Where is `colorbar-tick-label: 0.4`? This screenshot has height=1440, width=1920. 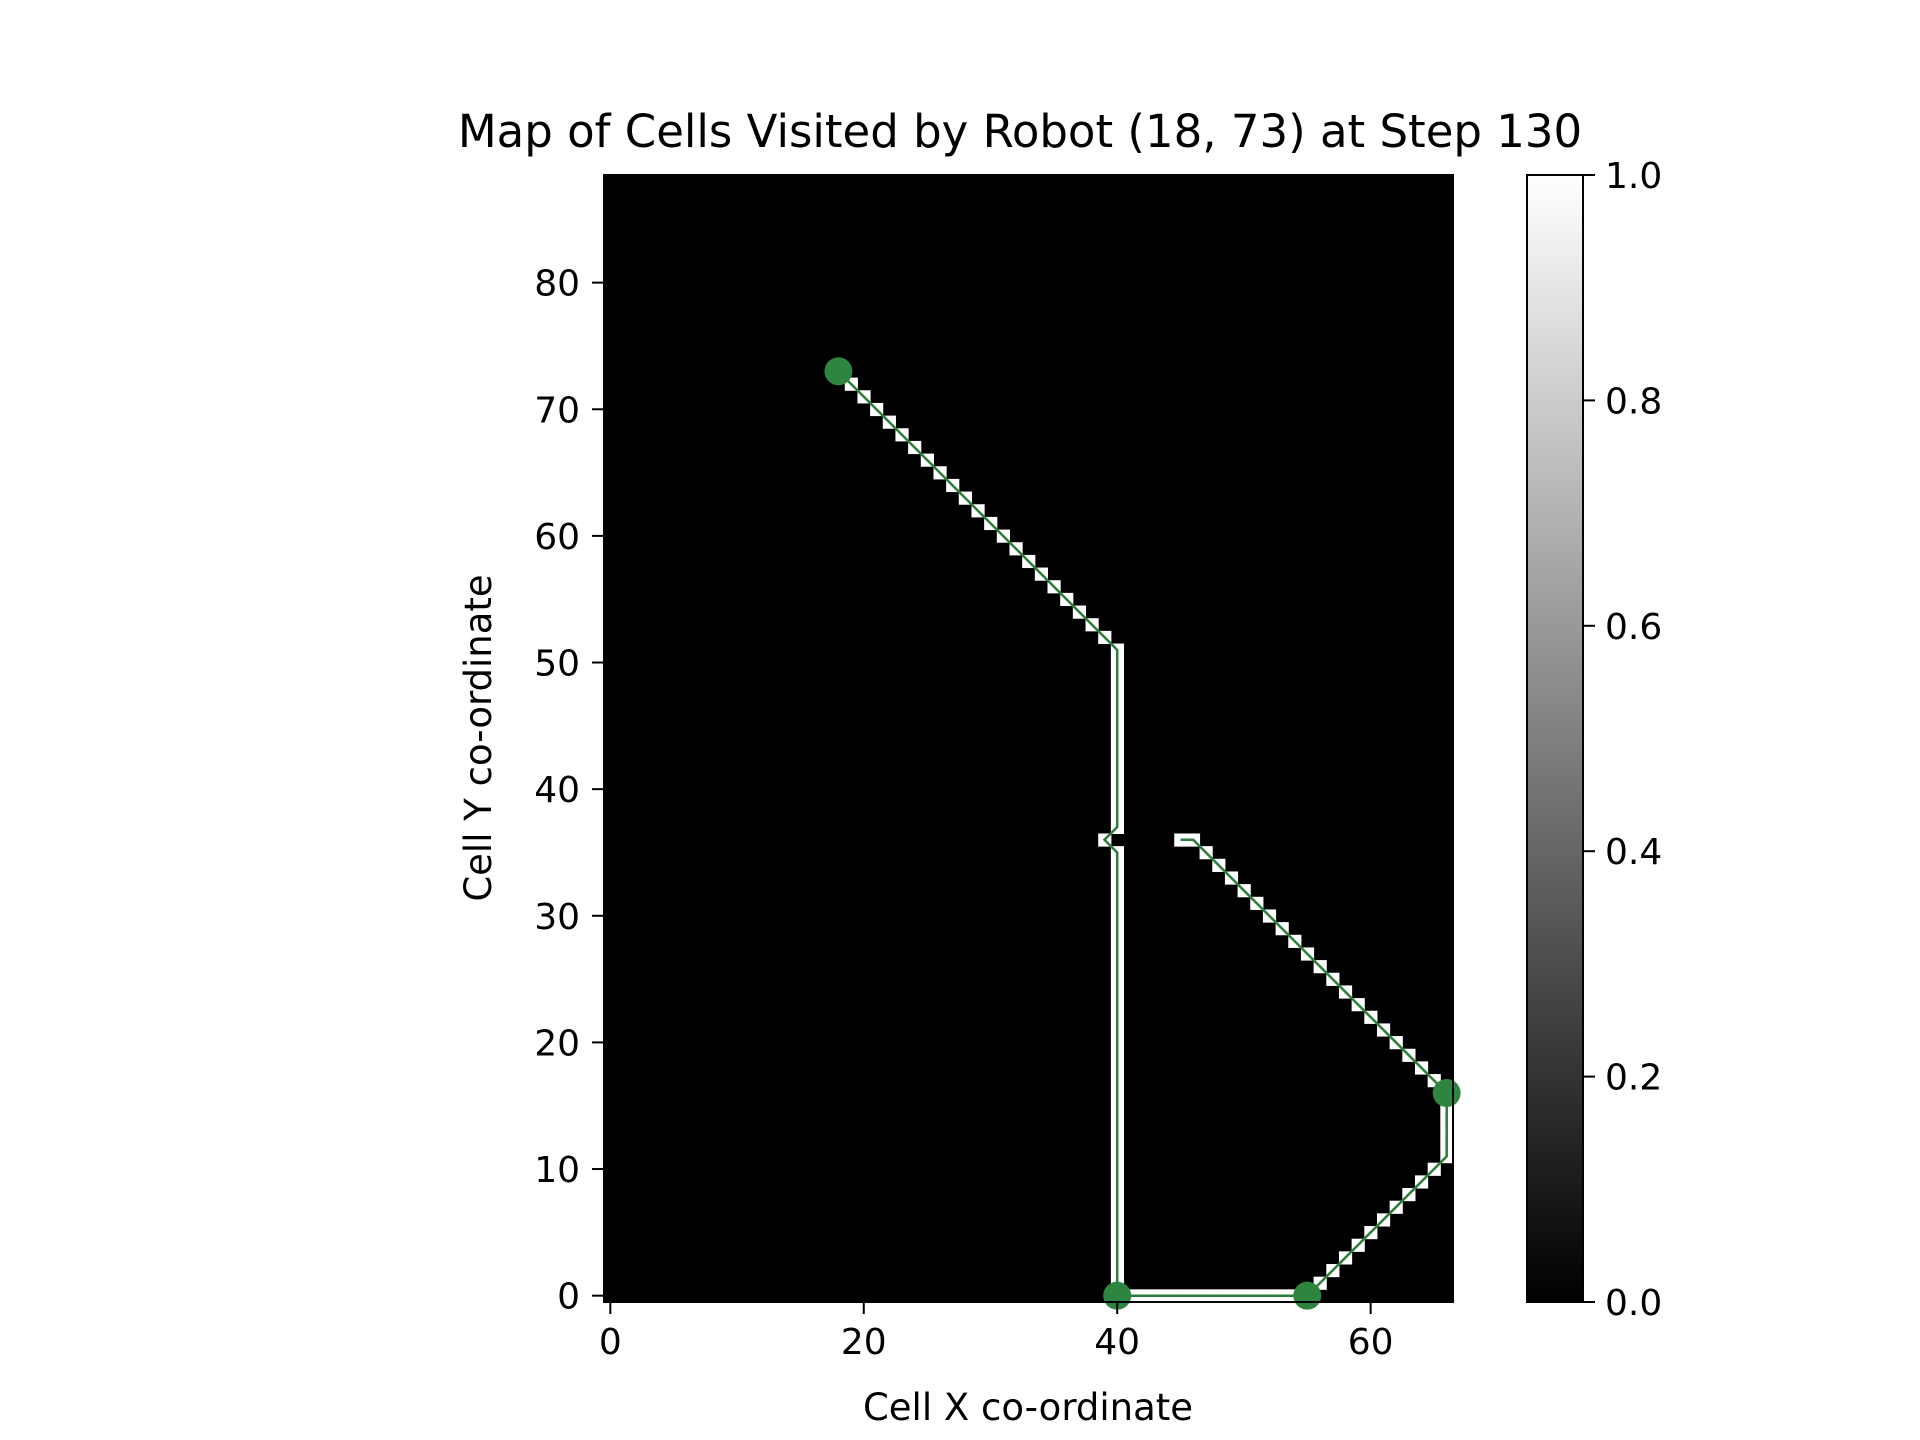
colorbar-tick-label: 0.4 is located at coordinates (1633, 852).